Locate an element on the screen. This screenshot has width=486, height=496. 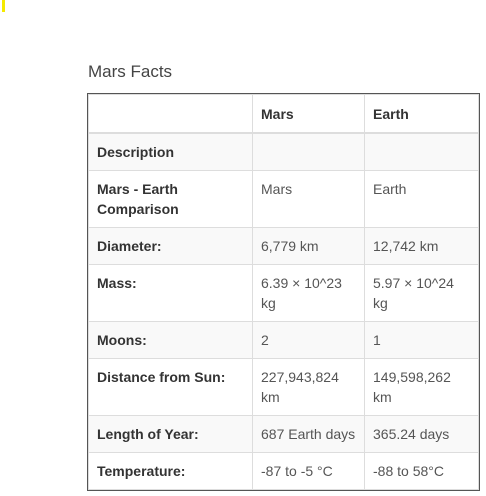
row-label: Length of Year: is located at coordinates (170, 434).